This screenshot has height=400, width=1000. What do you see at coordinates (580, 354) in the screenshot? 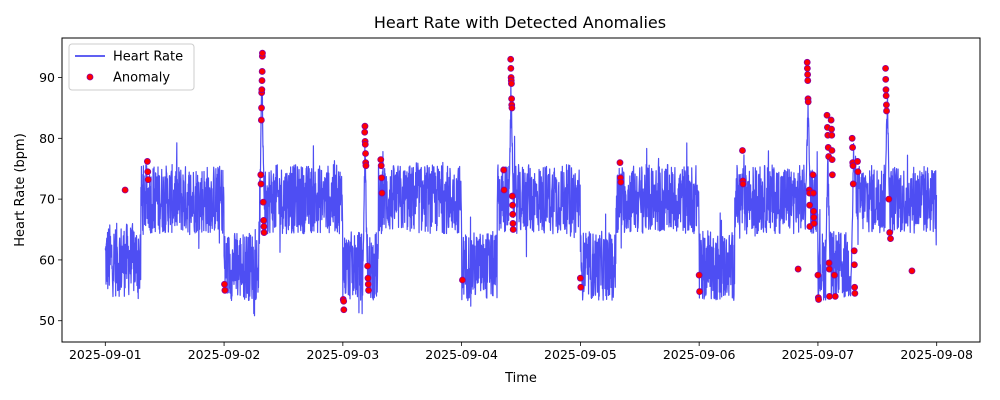
I see `x-tick-label: 2025-09-05` at bounding box center [580, 354].